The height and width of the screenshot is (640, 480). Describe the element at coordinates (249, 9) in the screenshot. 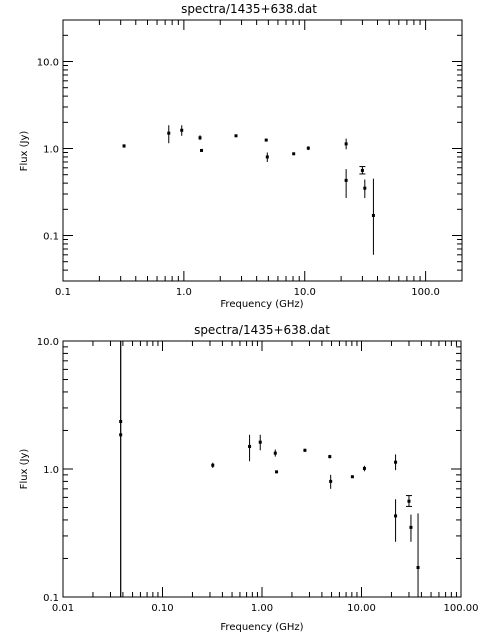

I see `chart-1-title: spectra/1435+638.dat` at that location.